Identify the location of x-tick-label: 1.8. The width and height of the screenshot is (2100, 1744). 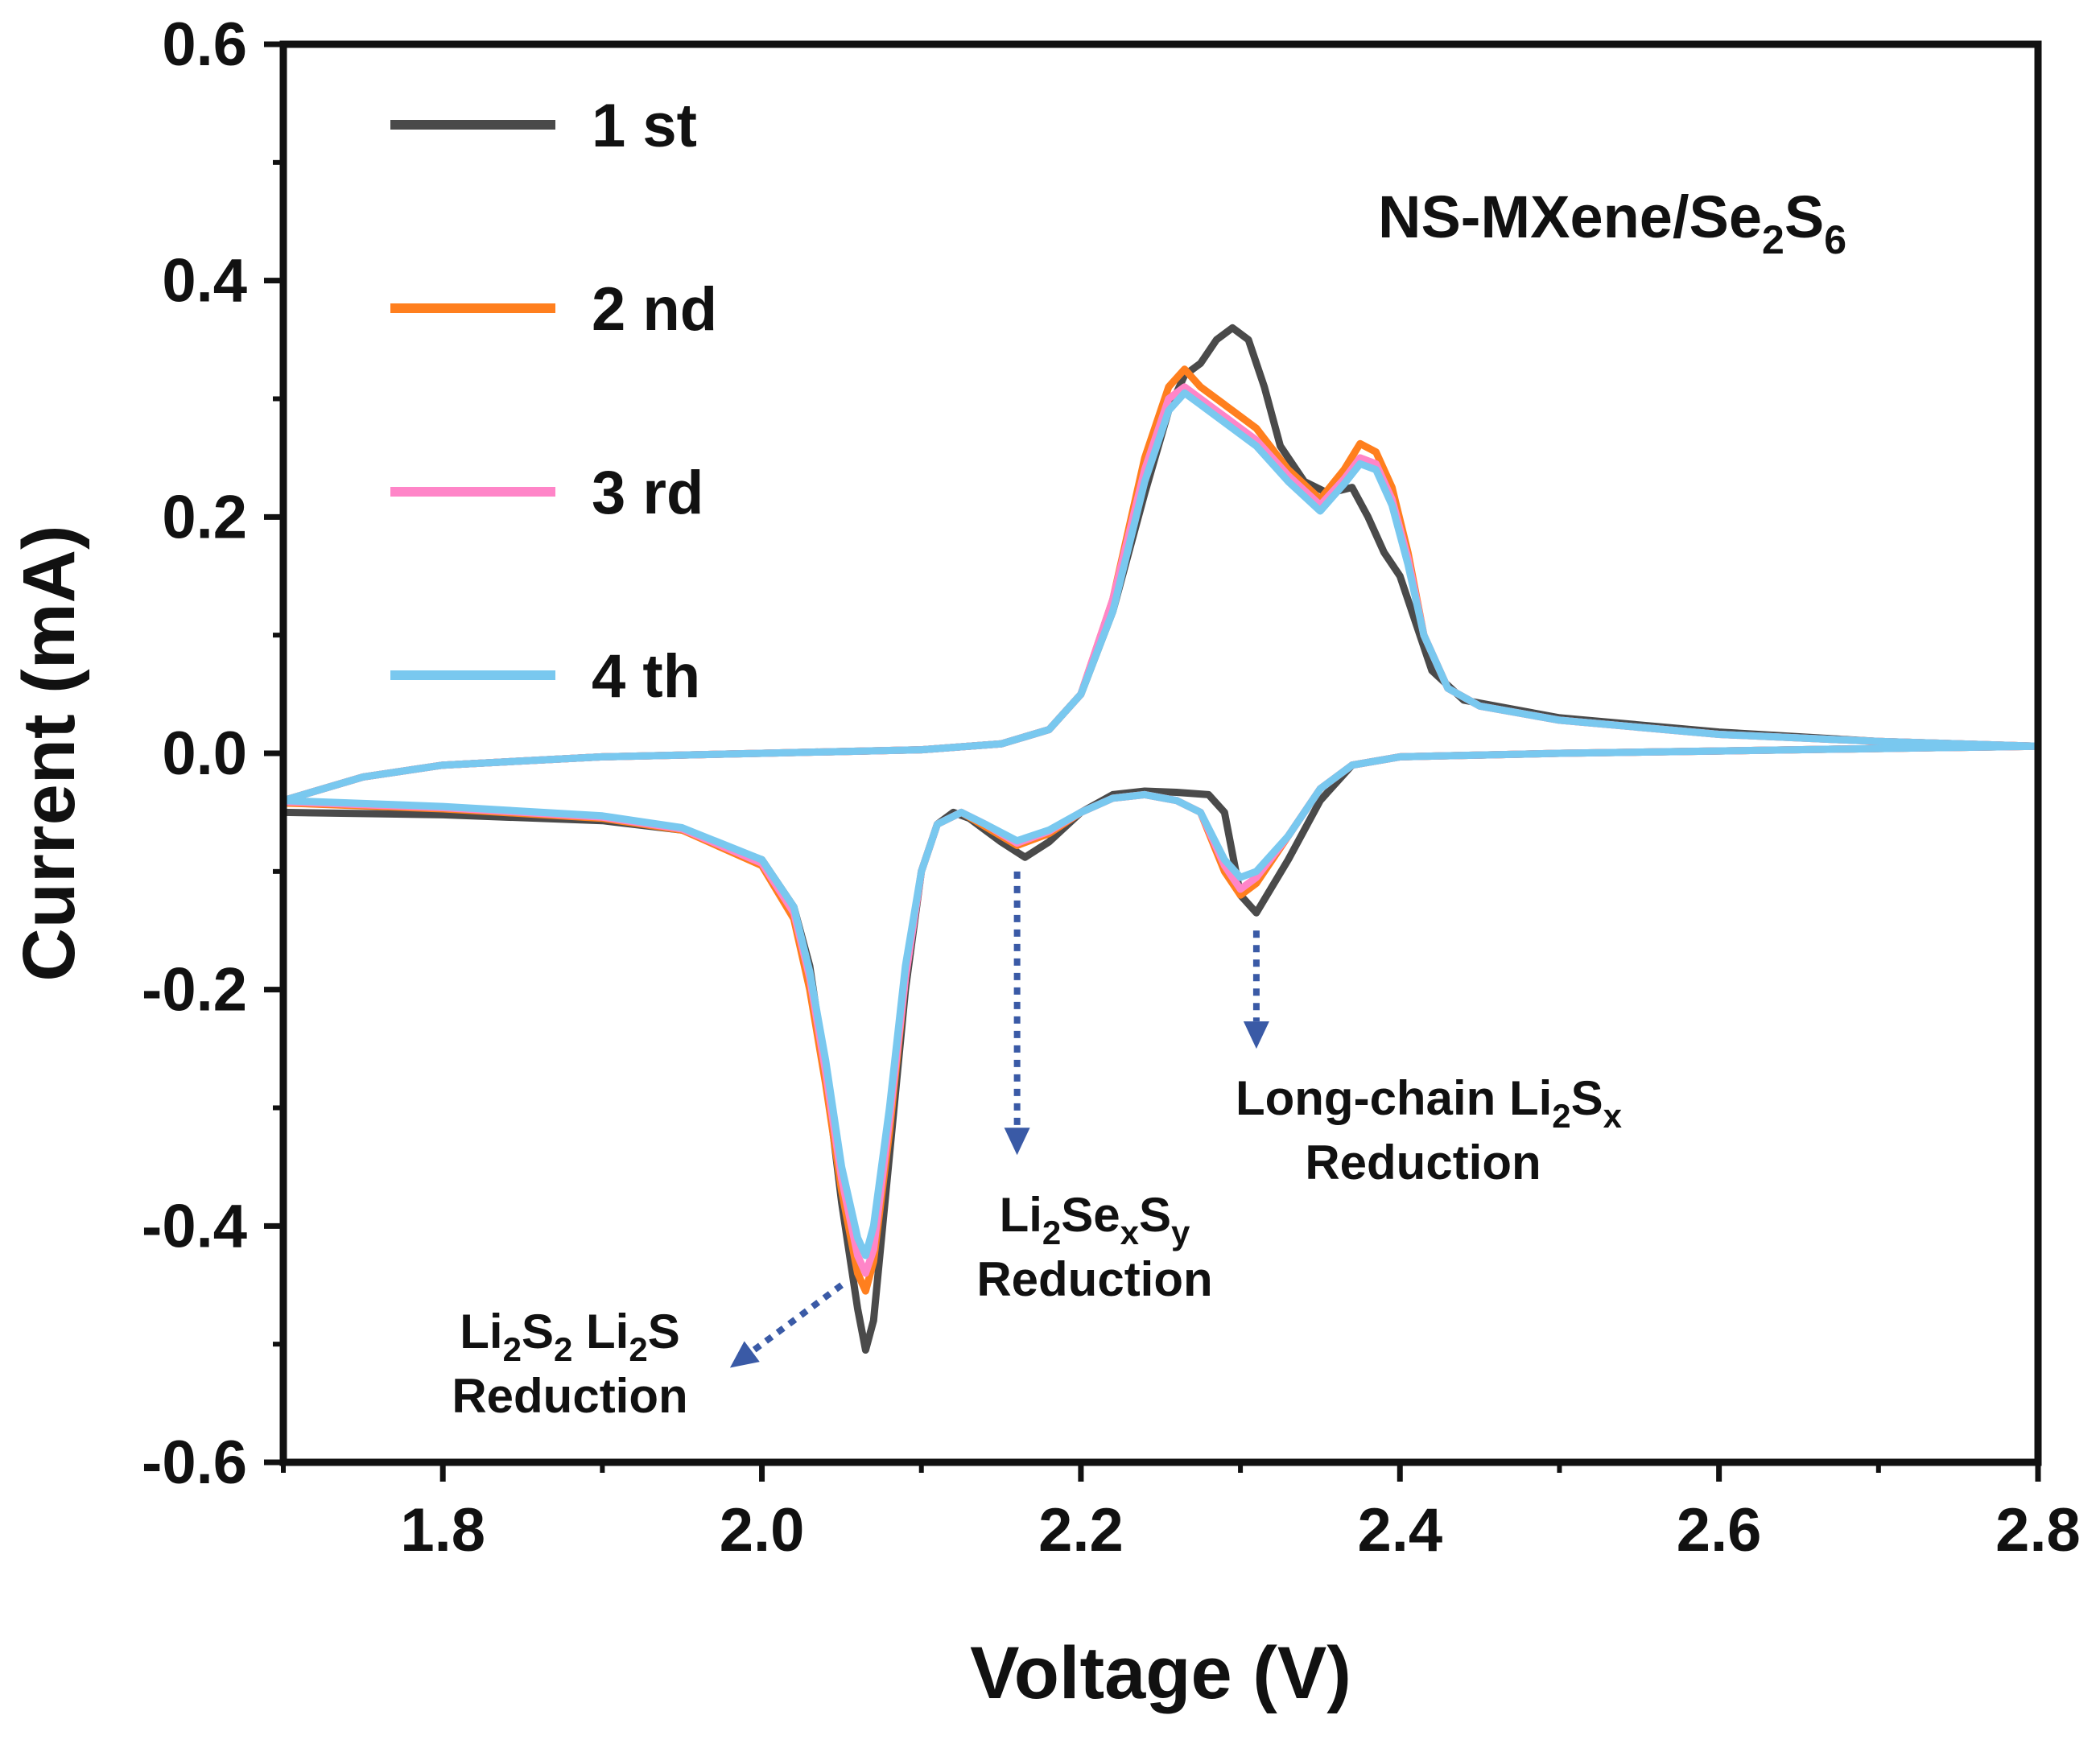
(442, 1530).